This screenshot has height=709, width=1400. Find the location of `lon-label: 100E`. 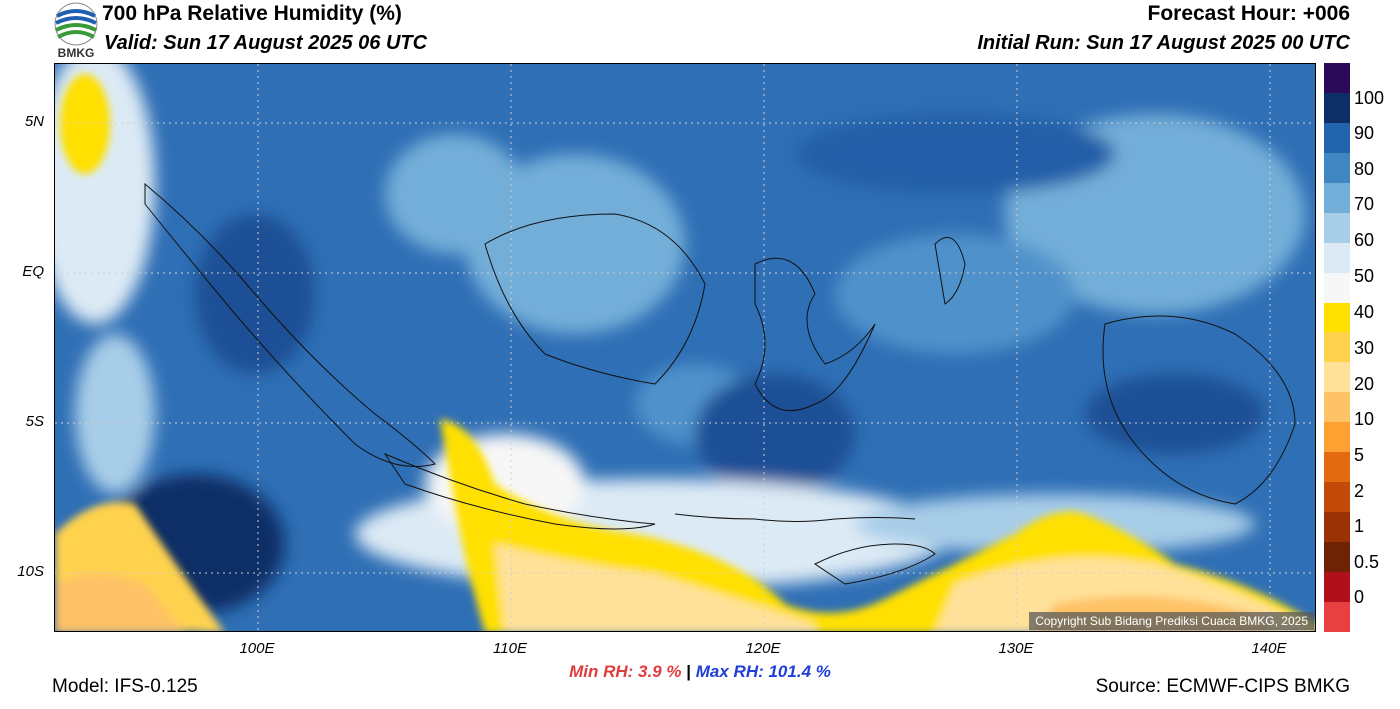

lon-label: 100E is located at coordinates (257, 648).